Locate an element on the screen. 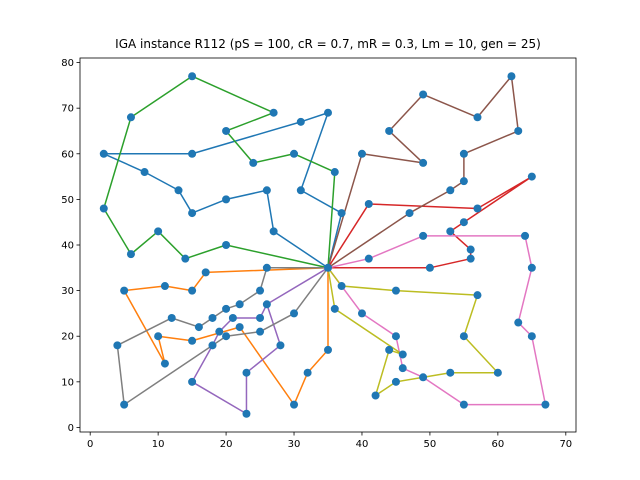 This screenshot has width=640, height=480. x-tick-label: 30 is located at coordinates (294, 444).